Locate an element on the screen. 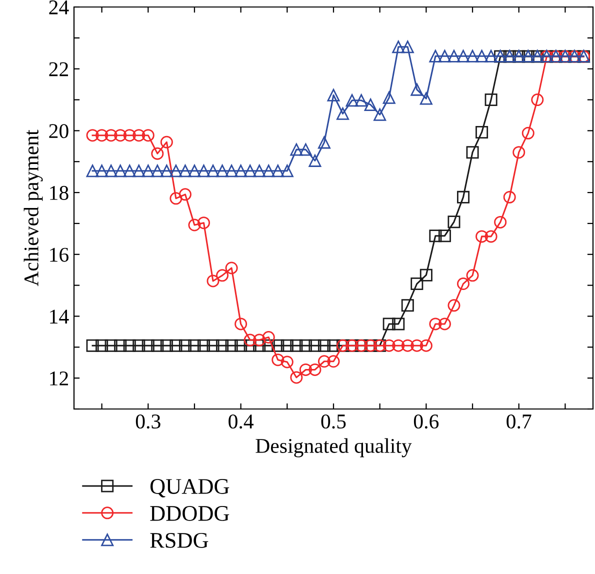 The height and width of the screenshot is (574, 595). y-tick-label: 14 is located at coordinates (59, 317).